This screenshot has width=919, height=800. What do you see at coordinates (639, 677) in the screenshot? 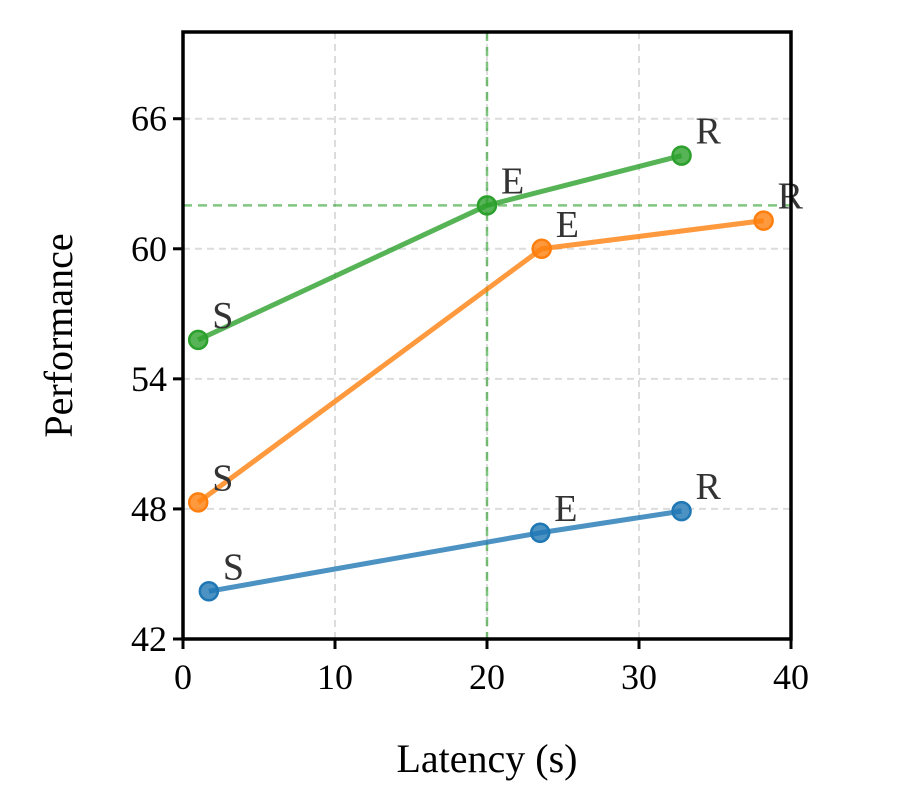
I see `x-tick-label: 30` at bounding box center [639, 677].